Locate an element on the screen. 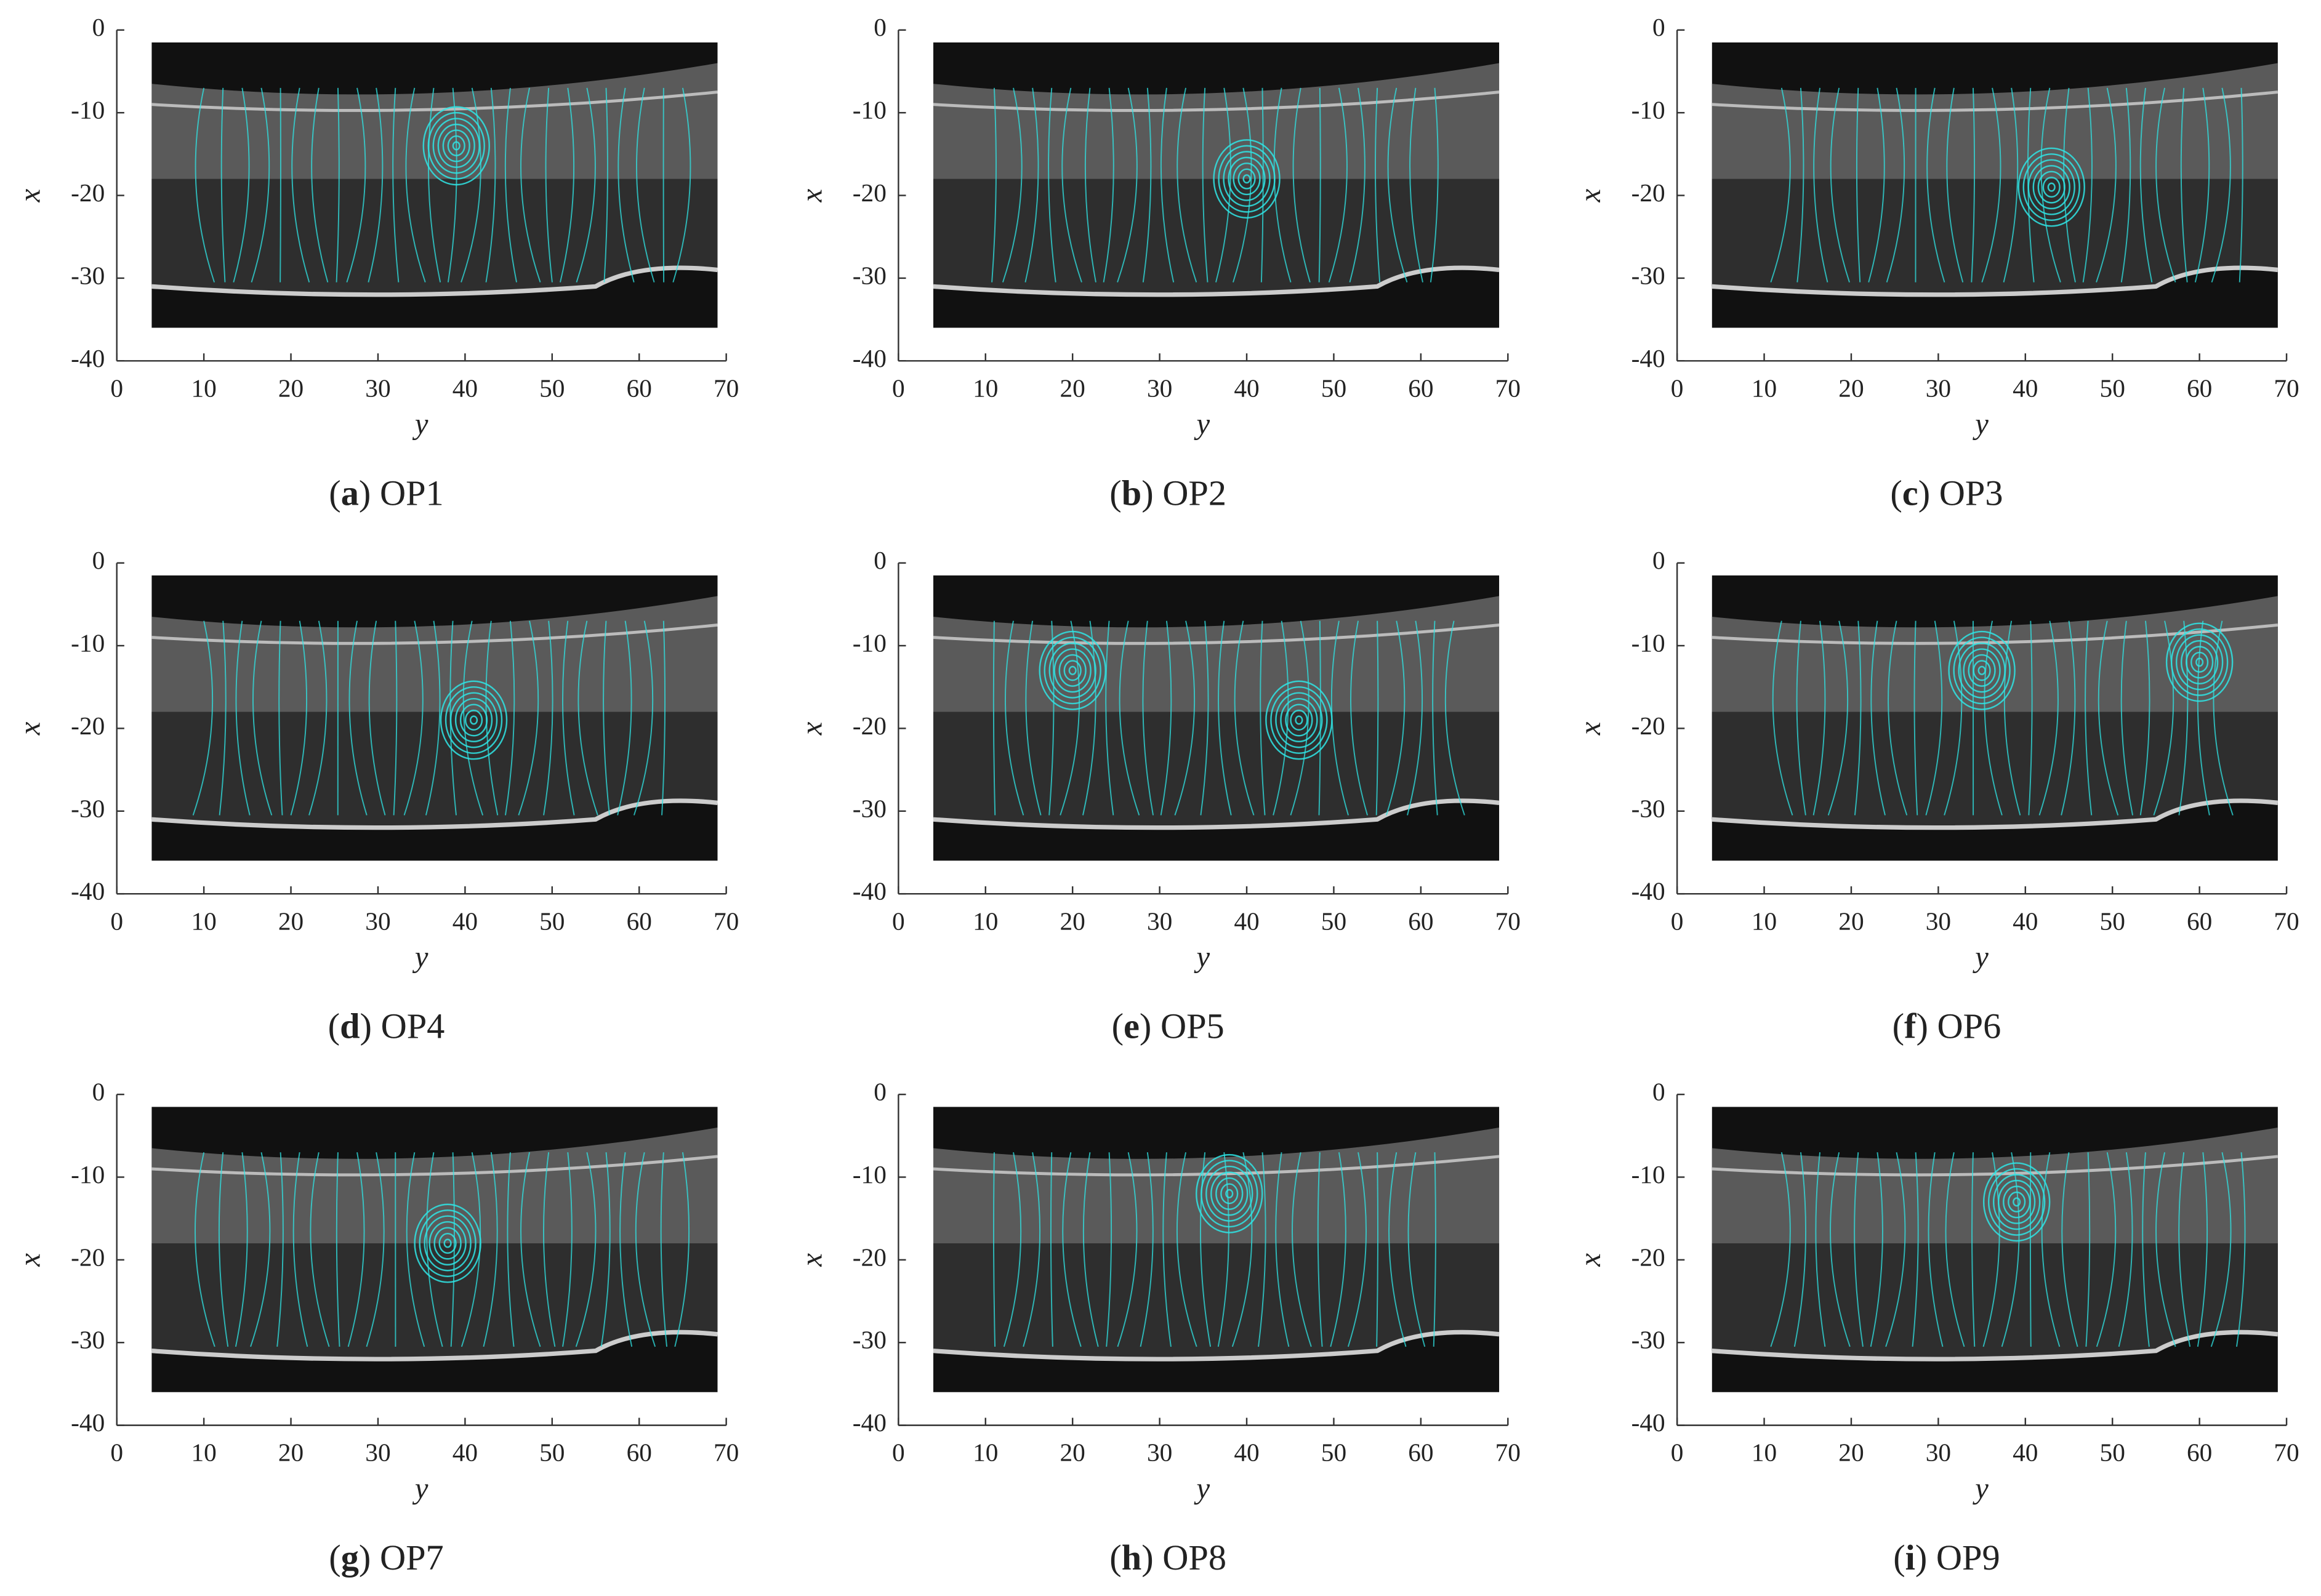  panel: 0 10 20 30 40 50 60 70 0 -10 -20 -30 -40 y x (f) OP6 is located at coordinates (1936, 796).